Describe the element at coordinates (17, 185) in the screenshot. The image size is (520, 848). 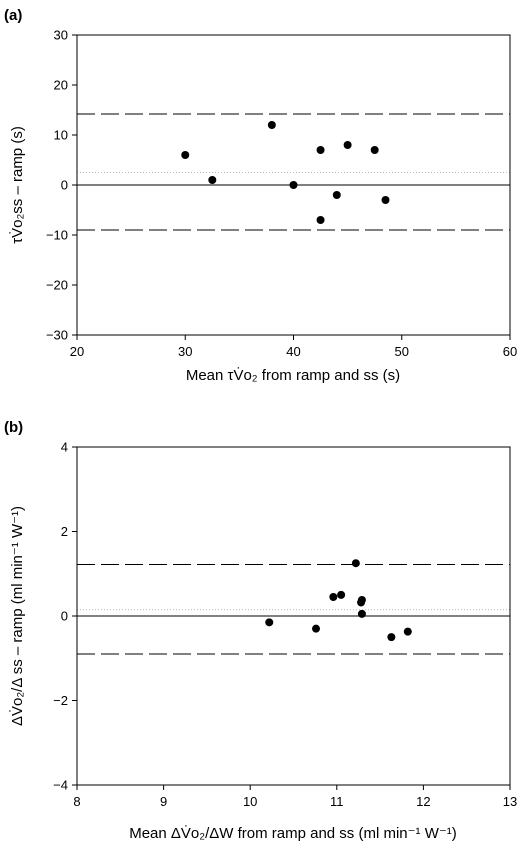
I see `y-axis-label-a: τV̇o₂ss – ramp (s)` at that location.